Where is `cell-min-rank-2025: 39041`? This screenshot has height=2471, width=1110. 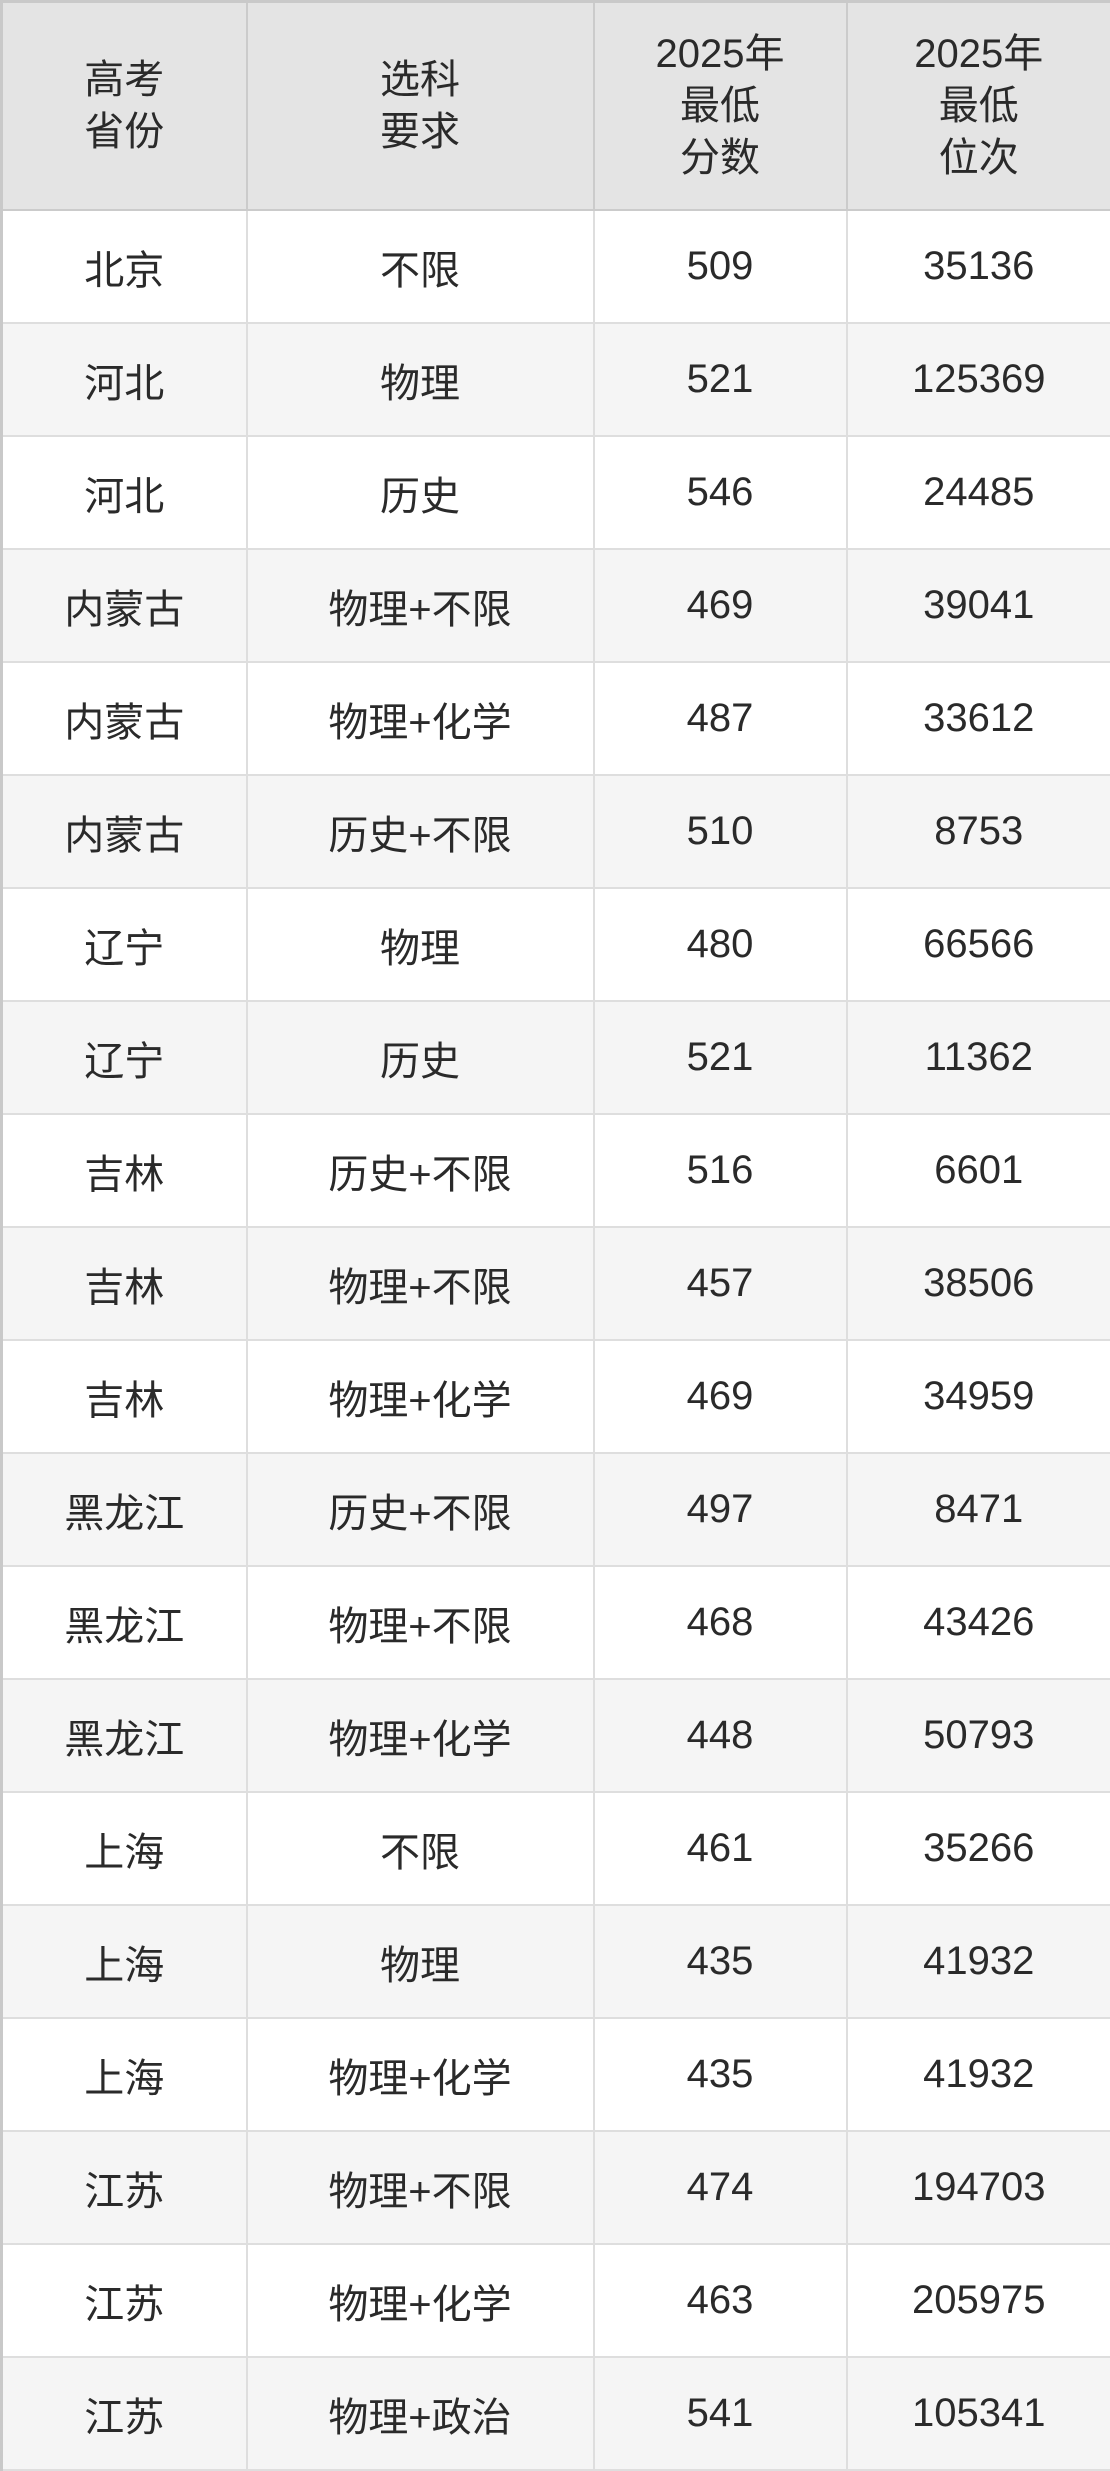
cell-min-rank-2025: 39041 is located at coordinates (978, 605).